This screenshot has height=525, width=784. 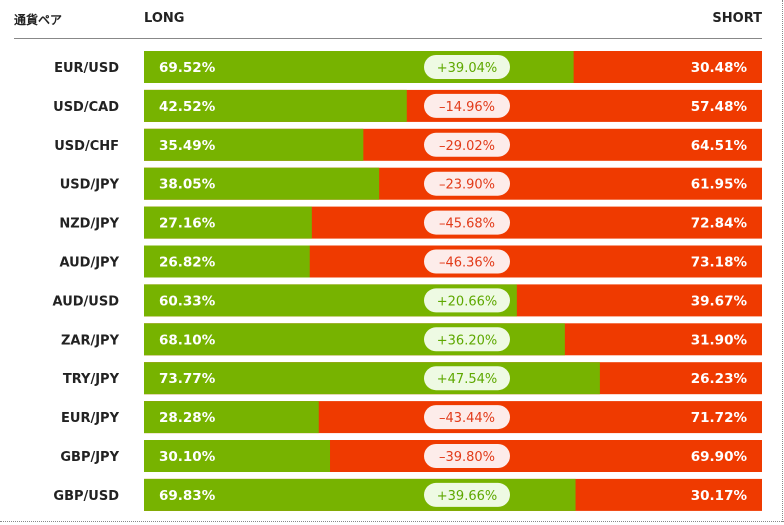 I want to click on long-column-header: LONG, so click(x=164, y=18).